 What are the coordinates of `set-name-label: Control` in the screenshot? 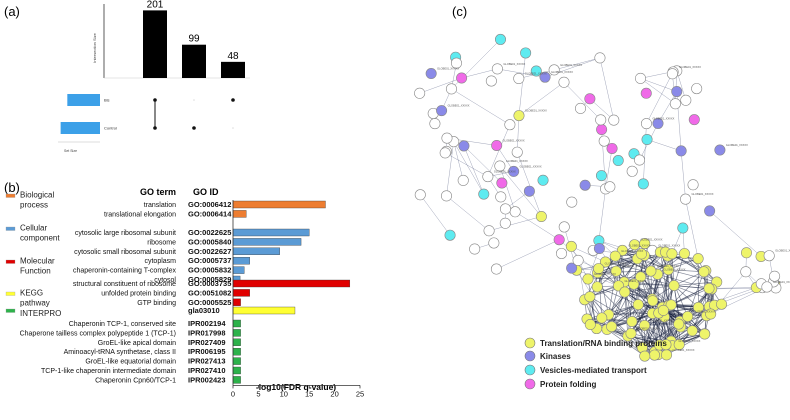 It's located at (110, 128).